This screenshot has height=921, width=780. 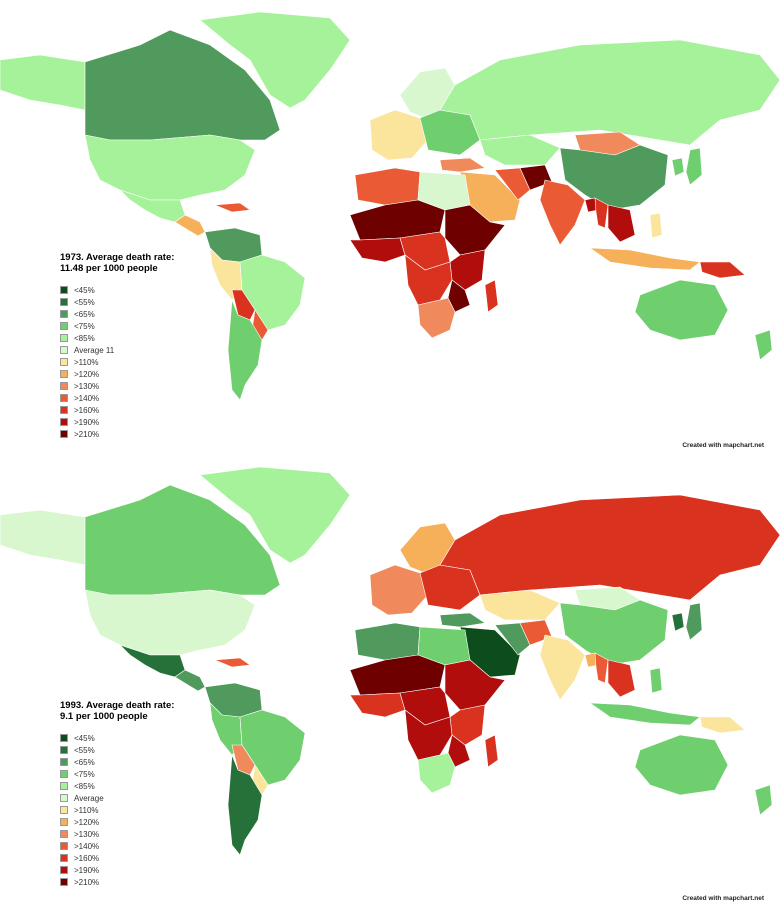 I want to click on region-new-zealand, so click(x=763, y=800).